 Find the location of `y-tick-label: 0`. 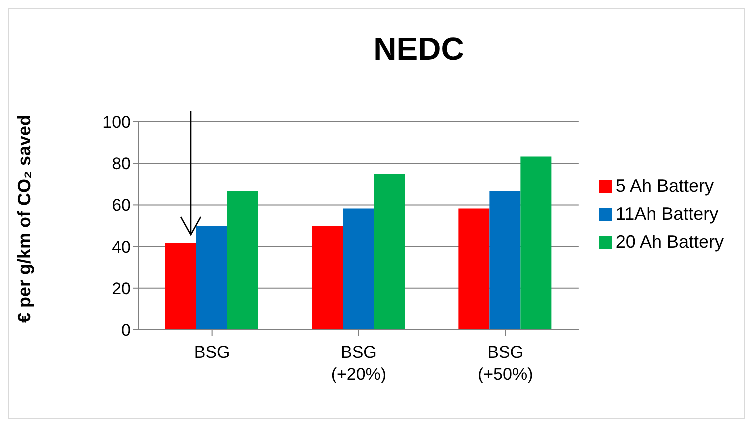

y-tick-label: 0 is located at coordinates (126, 330).